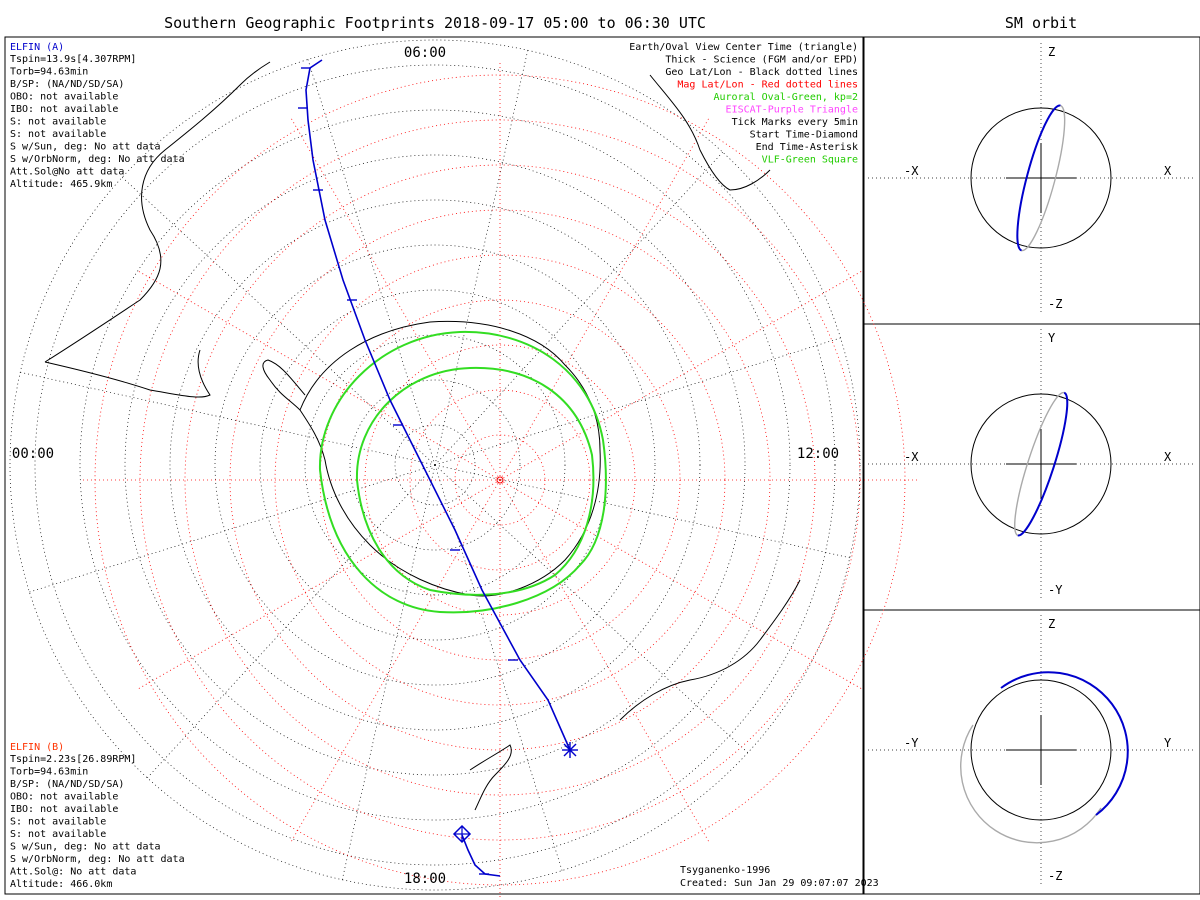 Image resolution: width=1200 pixels, height=900 pixels. Describe the element at coordinates (425, 53) in the screenshot. I see `hour-label-top: 06:00` at that location.